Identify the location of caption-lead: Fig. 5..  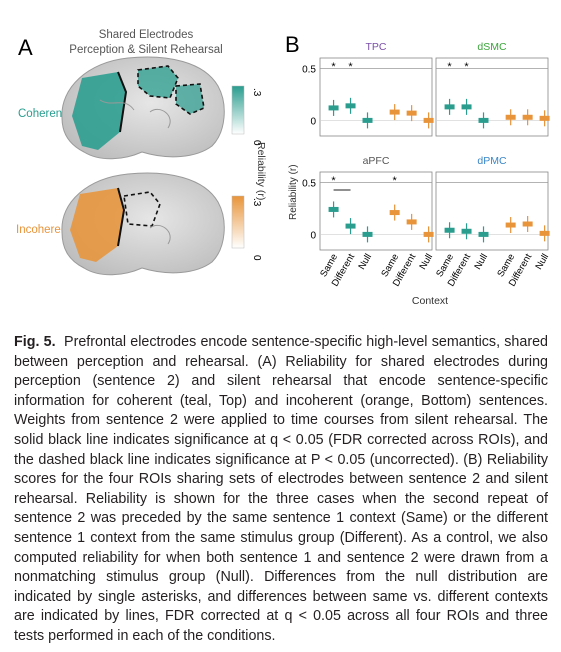
(35, 342).